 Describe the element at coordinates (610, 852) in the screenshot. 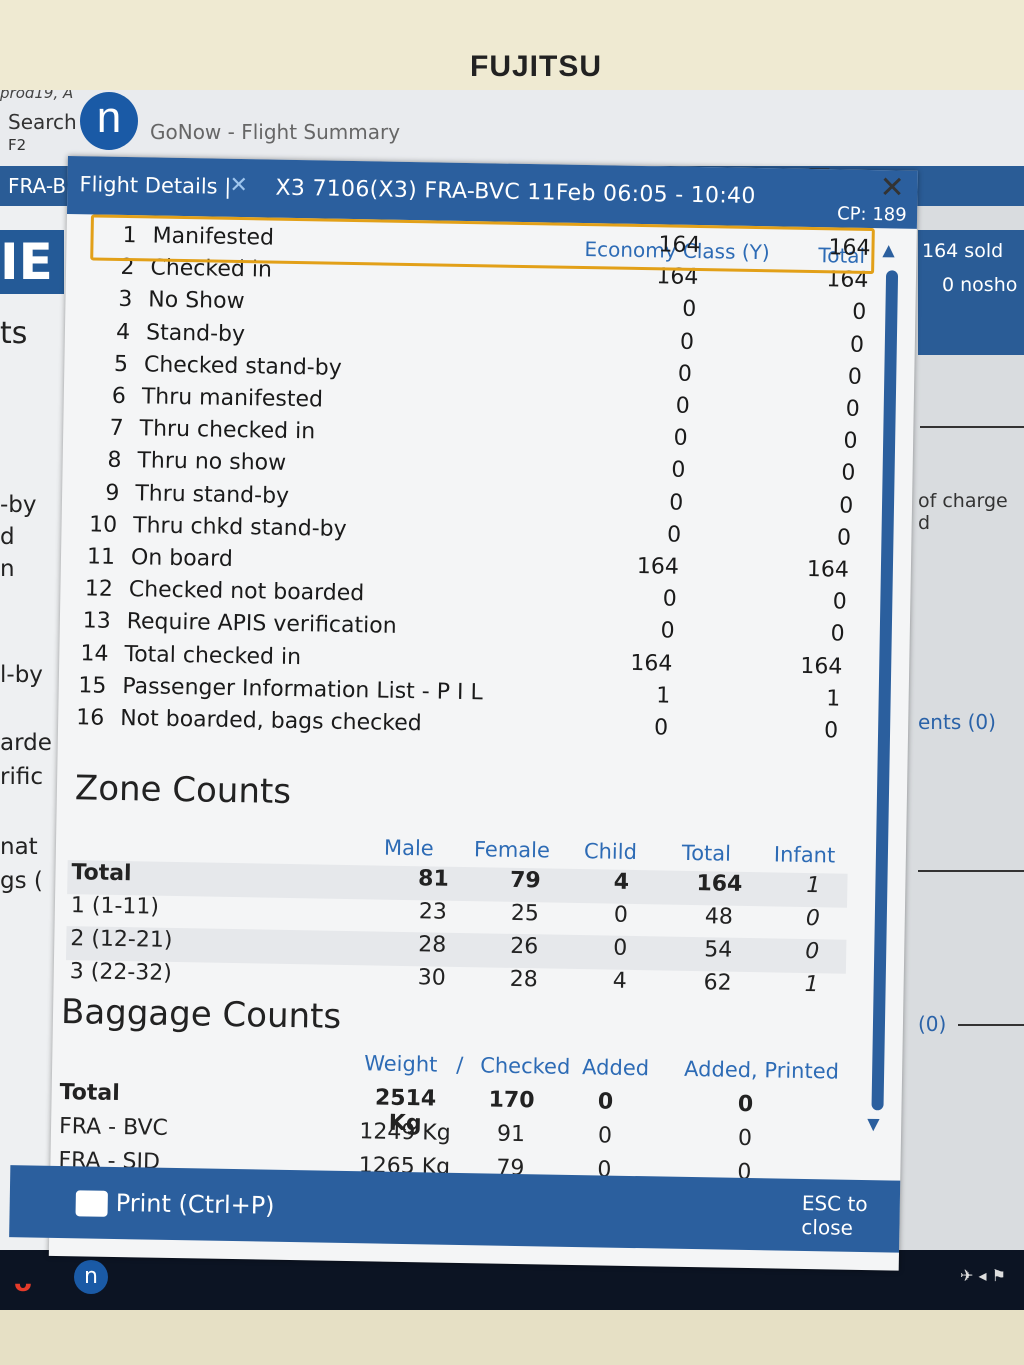

I see `zone-header-child: Child` at that location.